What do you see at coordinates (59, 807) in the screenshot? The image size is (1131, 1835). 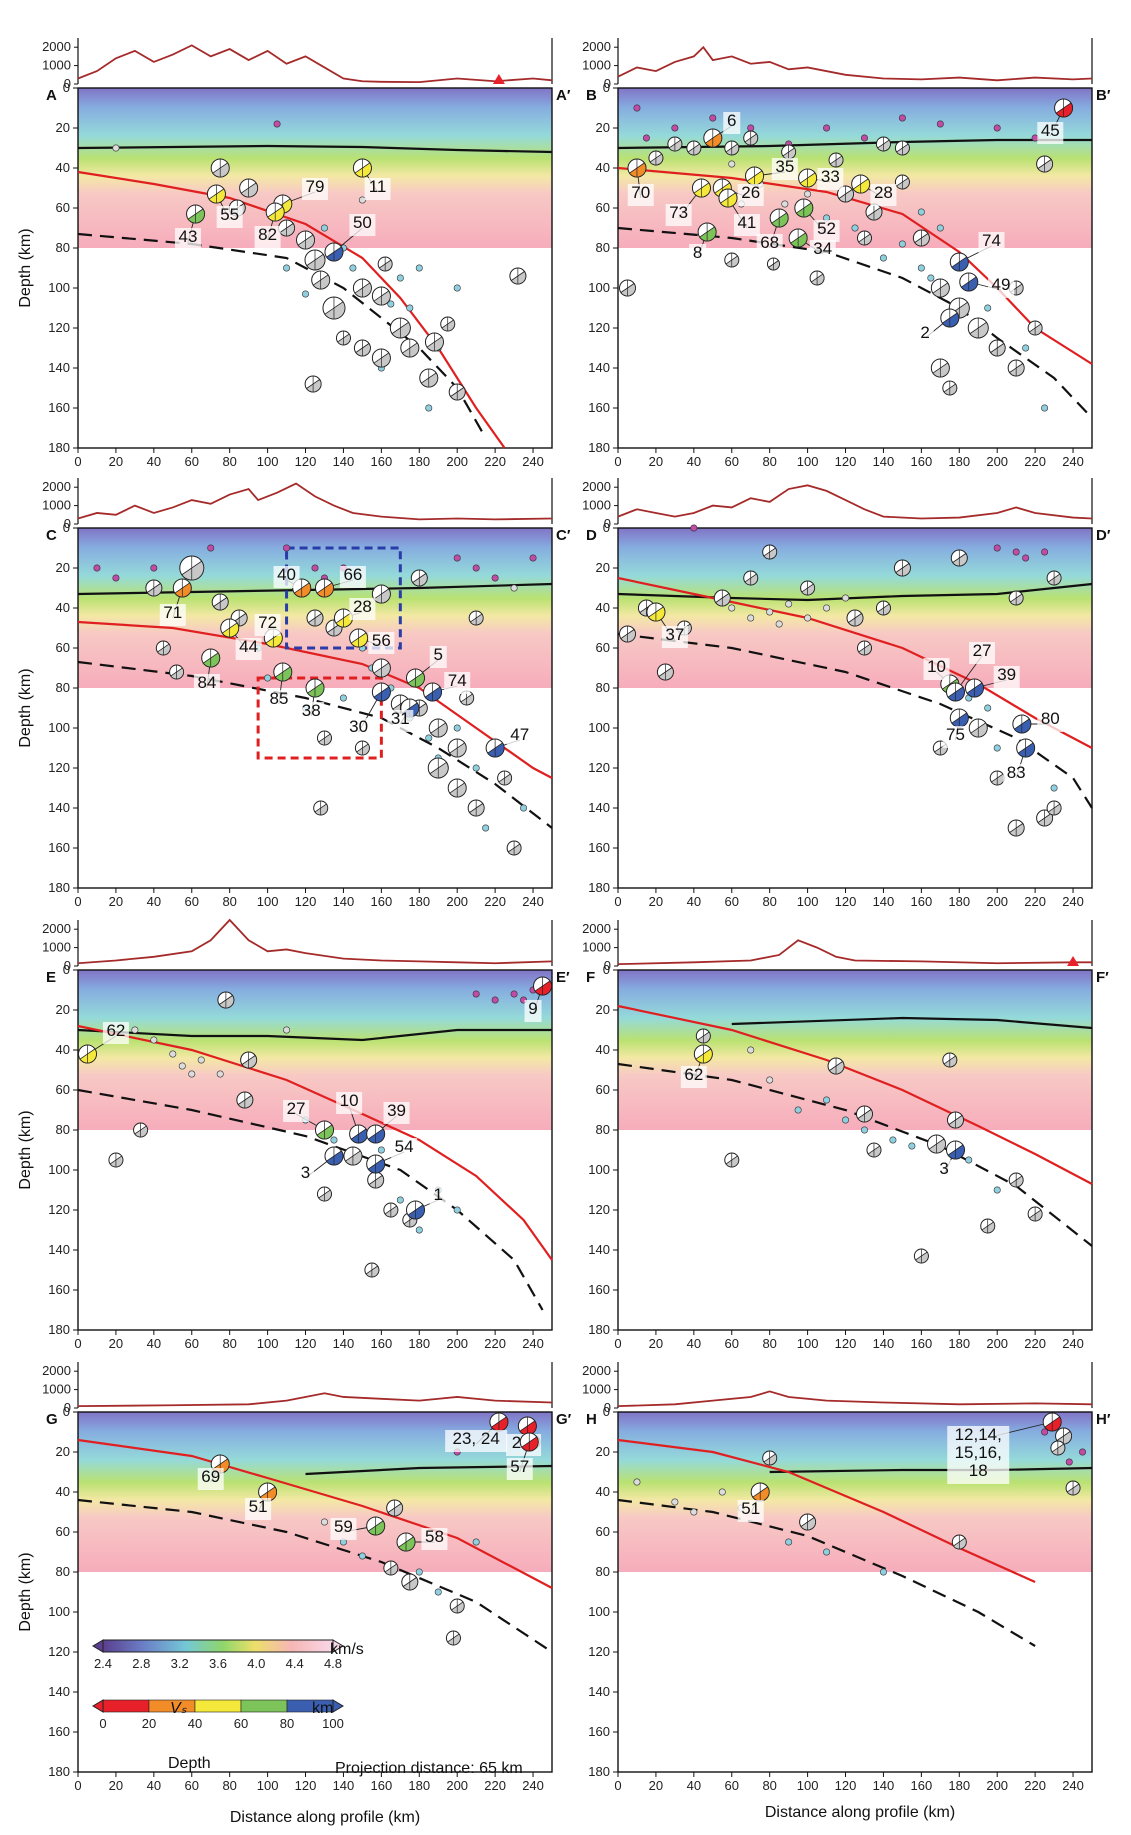 I see `y-tick-label: 140` at bounding box center [59, 807].